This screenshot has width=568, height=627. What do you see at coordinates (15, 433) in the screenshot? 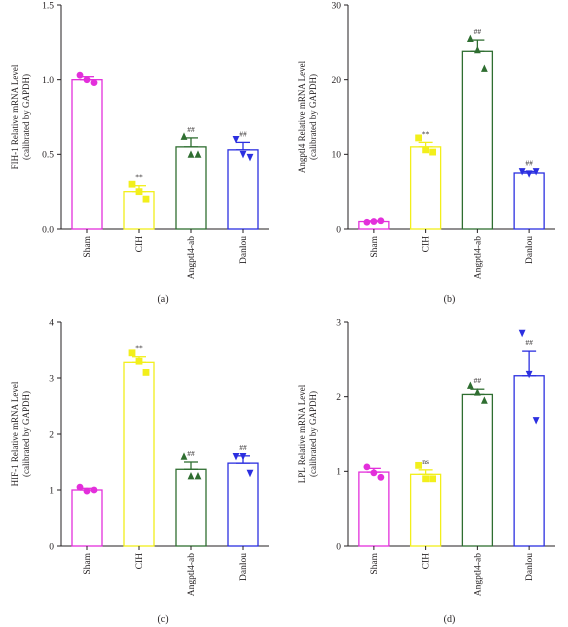
I see `y-axis-label: HIF-1 Relative mRNA Level` at bounding box center [15, 433].